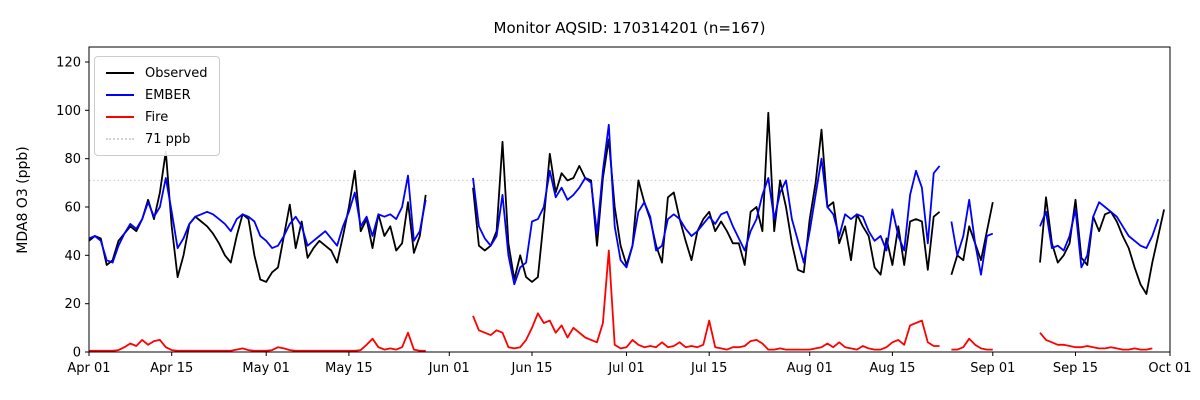  Describe the element at coordinates (810, 368) in the screenshot. I see `x-tick-label: Aug 01` at that location.